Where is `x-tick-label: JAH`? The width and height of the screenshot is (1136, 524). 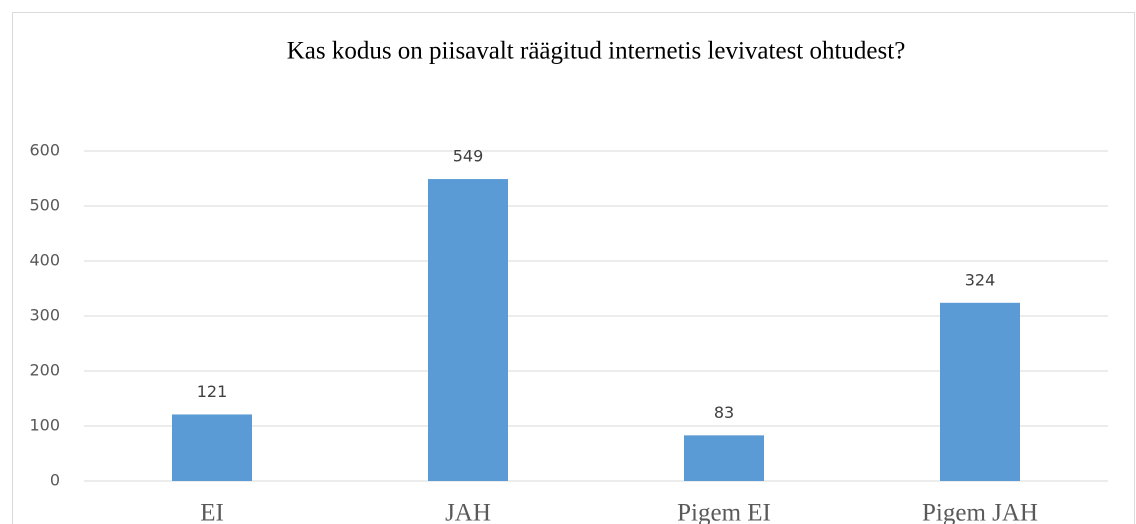
x-tick-label: JAH is located at coordinates (468, 512).